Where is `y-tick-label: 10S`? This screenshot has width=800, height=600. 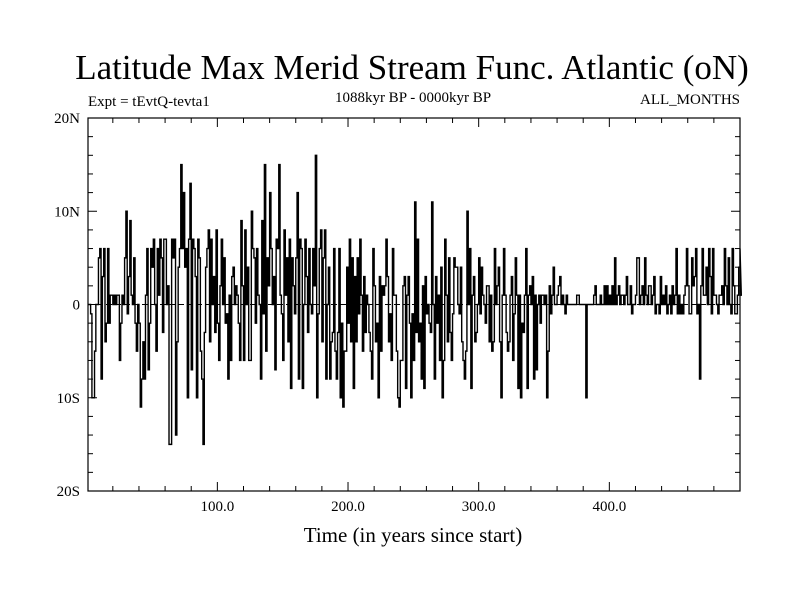 y-tick-label: 10S is located at coordinates (68, 399).